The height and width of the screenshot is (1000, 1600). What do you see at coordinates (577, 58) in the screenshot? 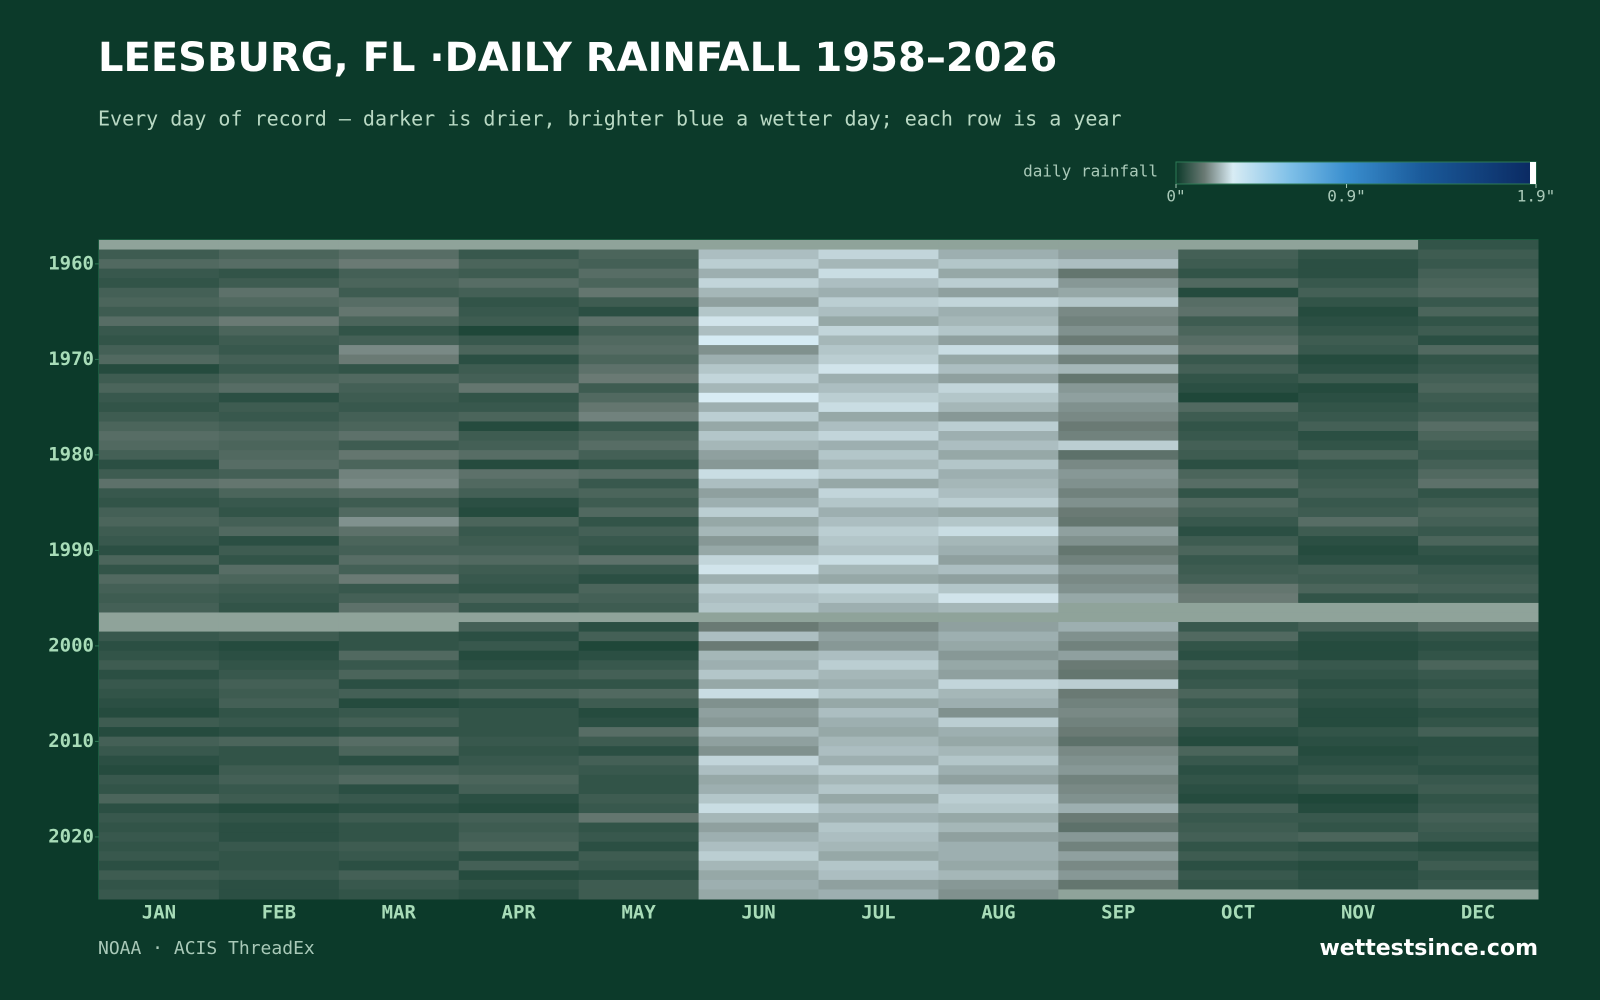
I see `chart-title: LEESBURG, FL ·DAILY RAINFALL 1958–2026` at bounding box center [577, 58].